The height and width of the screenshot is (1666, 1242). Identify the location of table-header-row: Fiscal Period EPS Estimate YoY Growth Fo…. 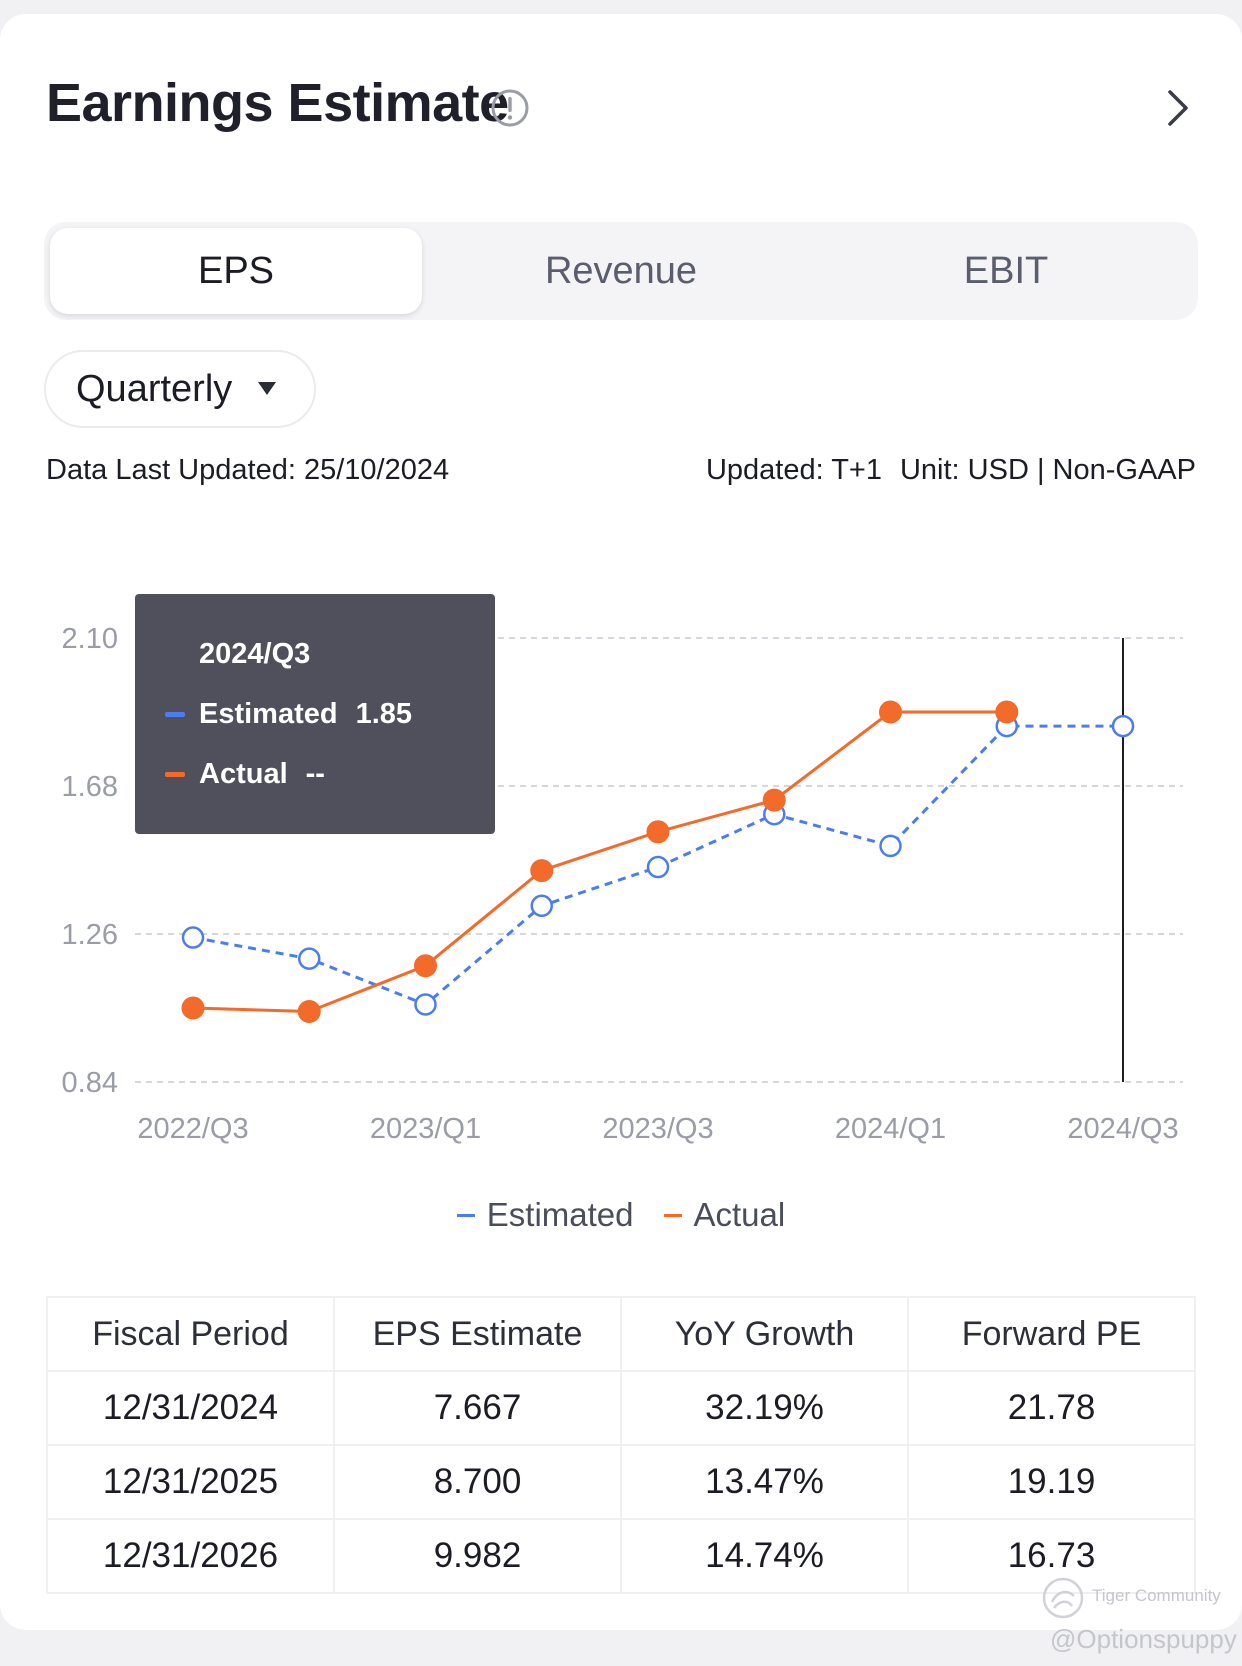
(621, 1334).